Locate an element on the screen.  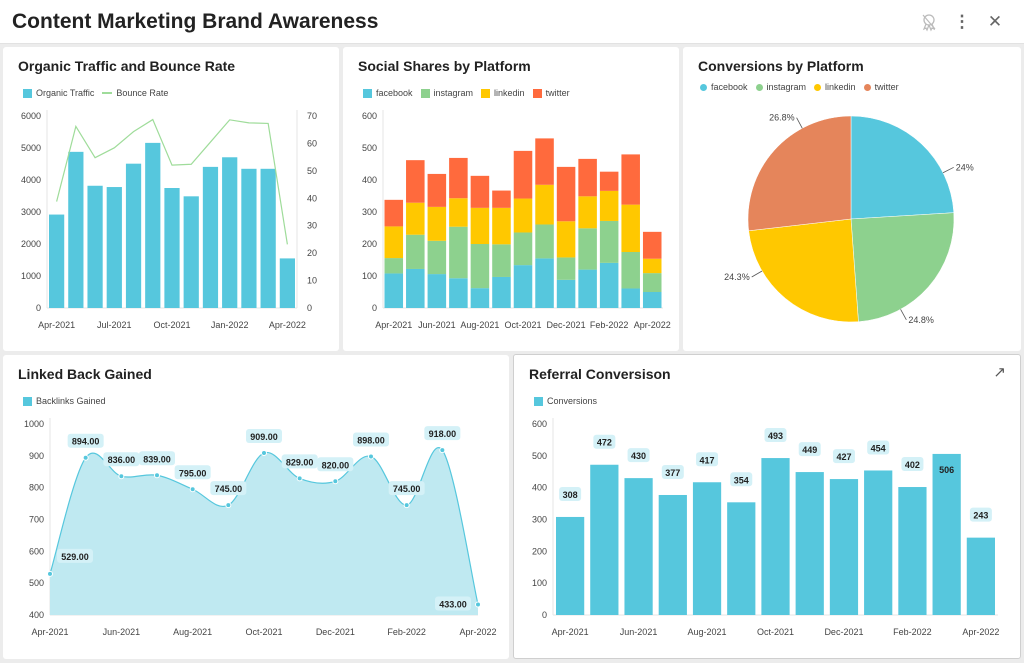
panel-title: Referral Conversison is located at coordinates (600, 374).